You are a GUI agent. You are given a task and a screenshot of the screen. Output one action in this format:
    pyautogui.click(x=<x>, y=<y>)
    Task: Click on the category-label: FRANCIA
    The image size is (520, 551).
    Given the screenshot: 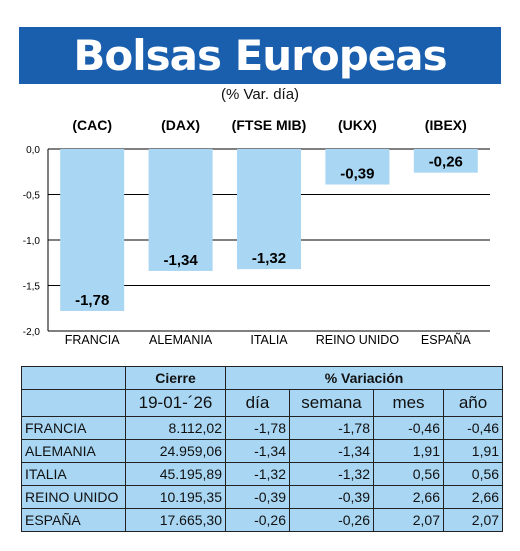 What is the action you would take?
    pyautogui.click(x=93, y=340)
    